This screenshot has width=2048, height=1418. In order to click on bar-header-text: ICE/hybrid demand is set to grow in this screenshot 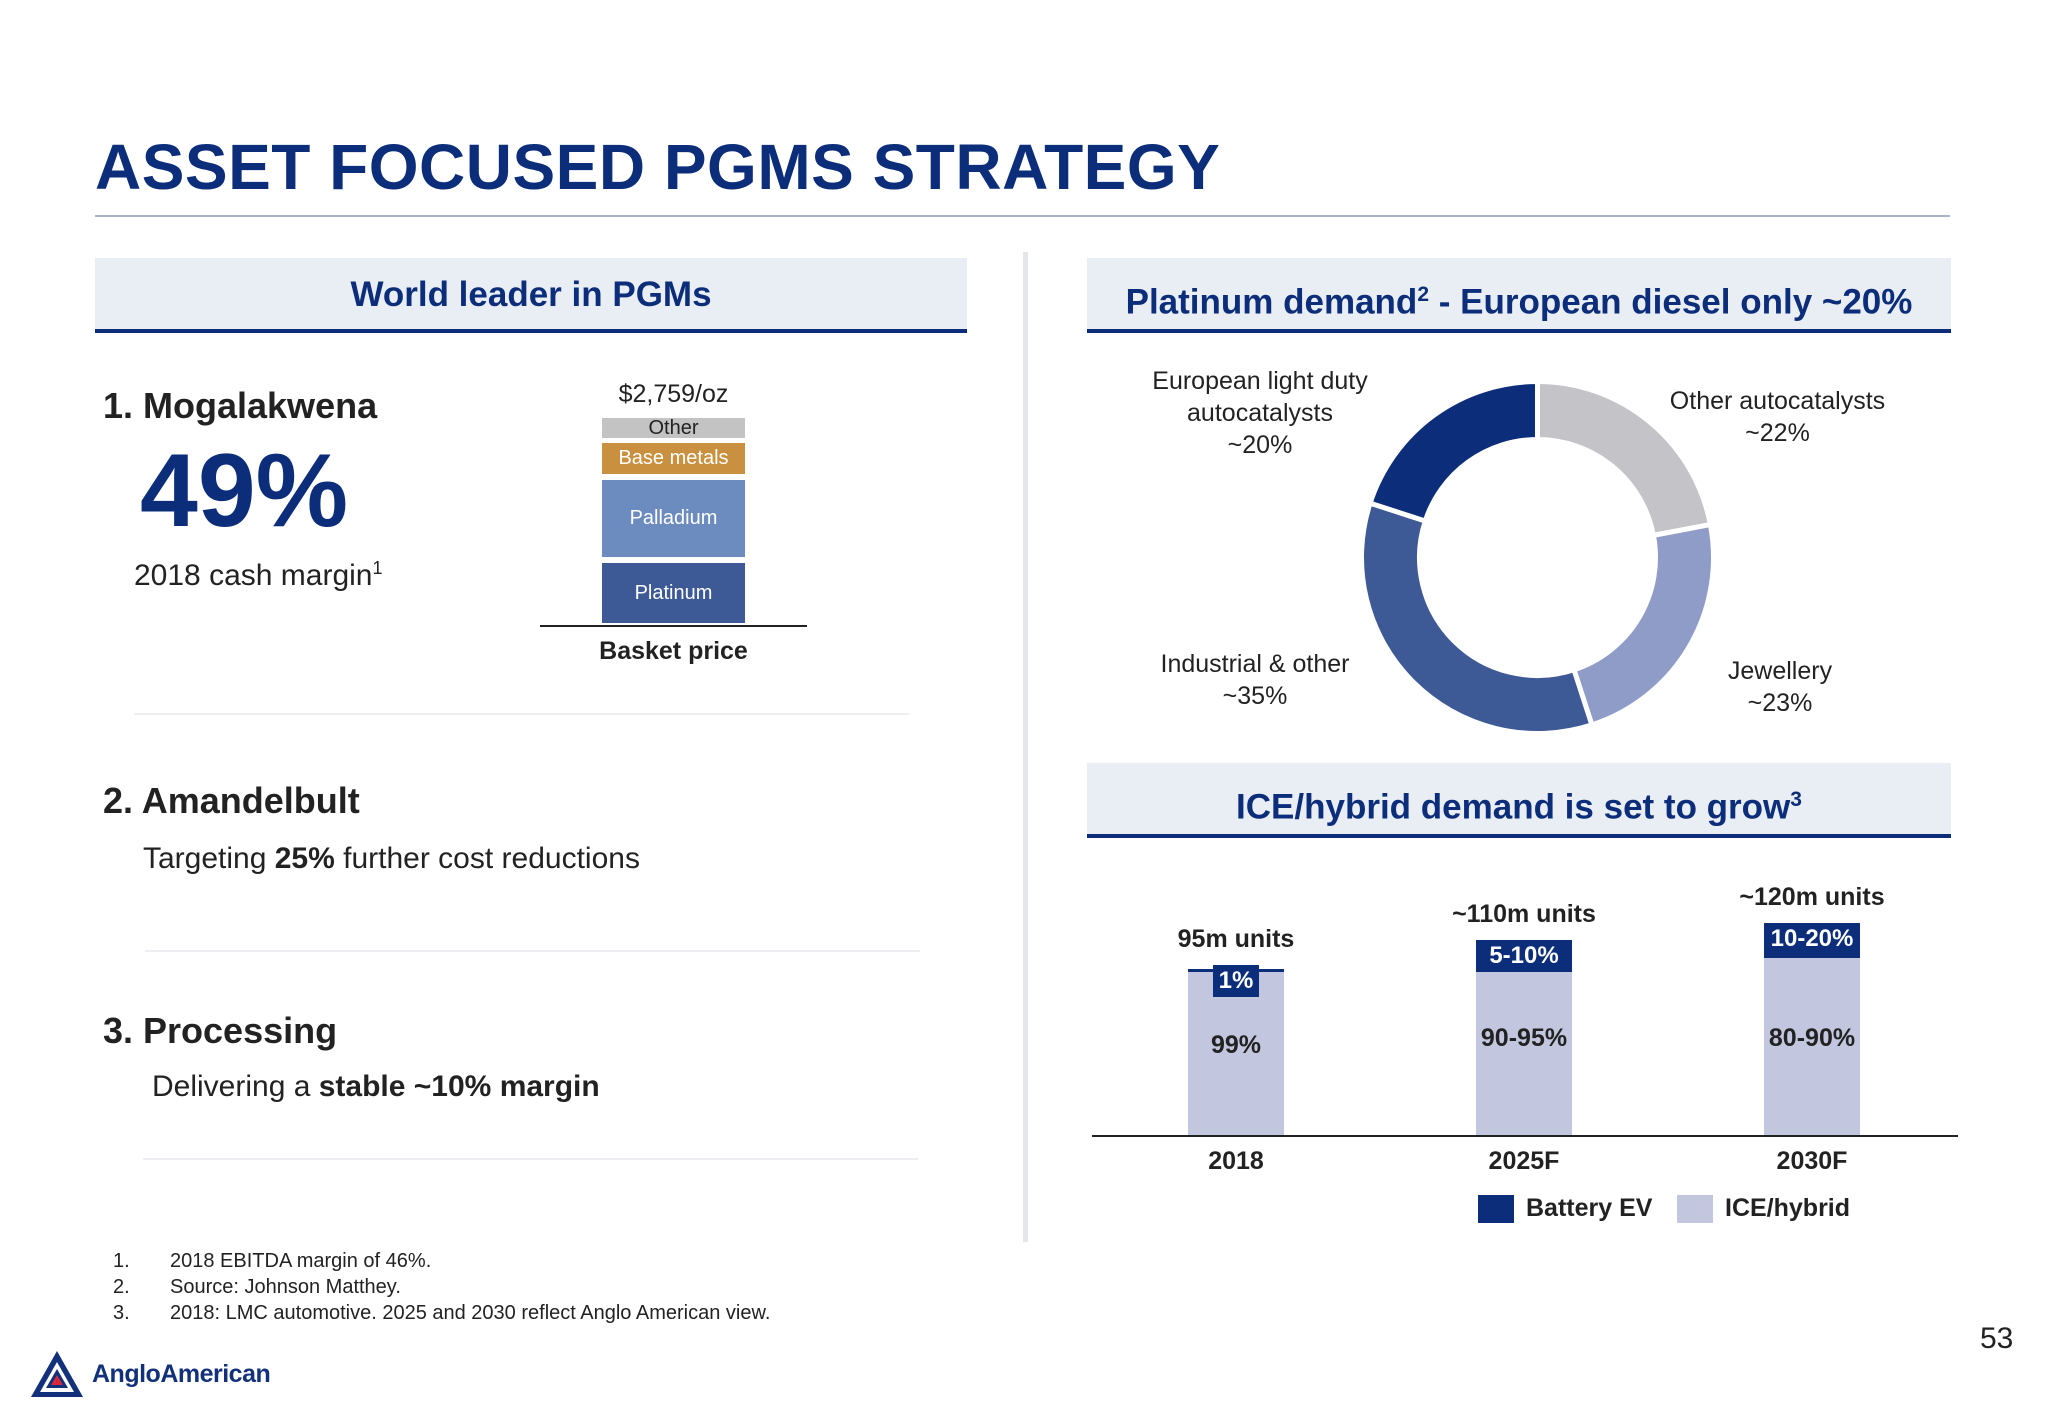, I will do `click(1513, 807)`.